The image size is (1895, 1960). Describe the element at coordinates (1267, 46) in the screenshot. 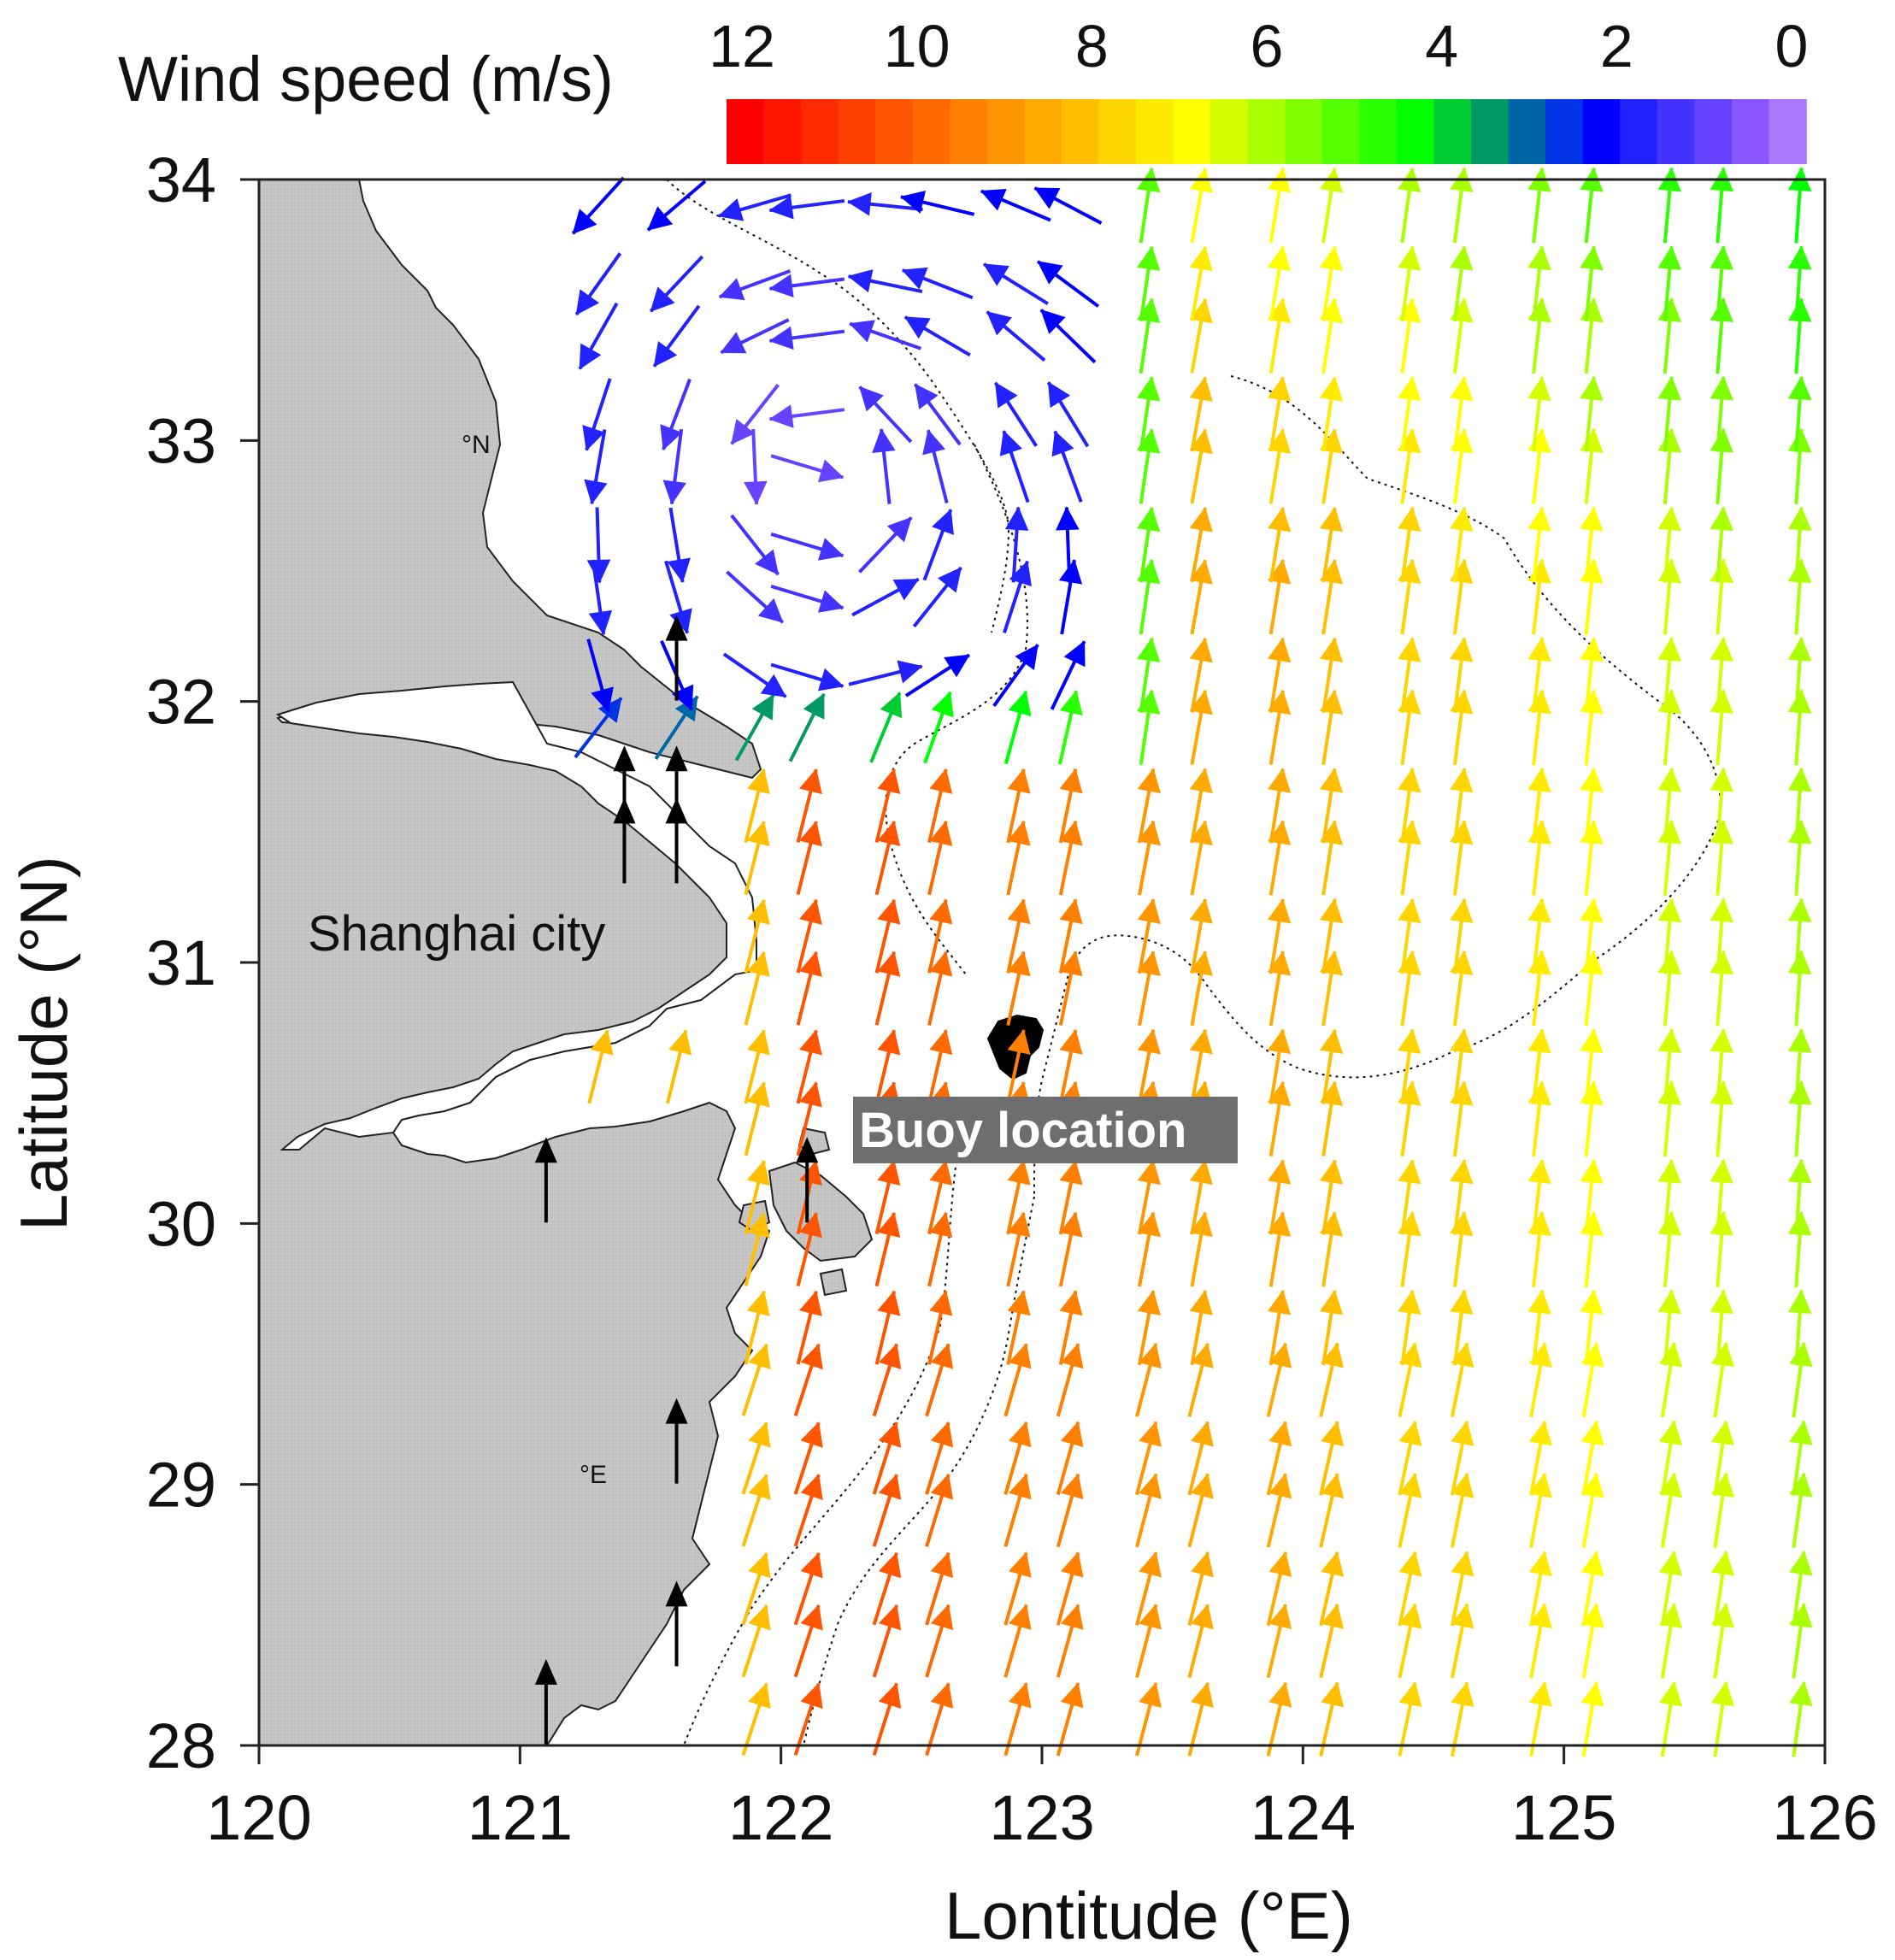

I see `colorbar-tick-label: 6` at that location.